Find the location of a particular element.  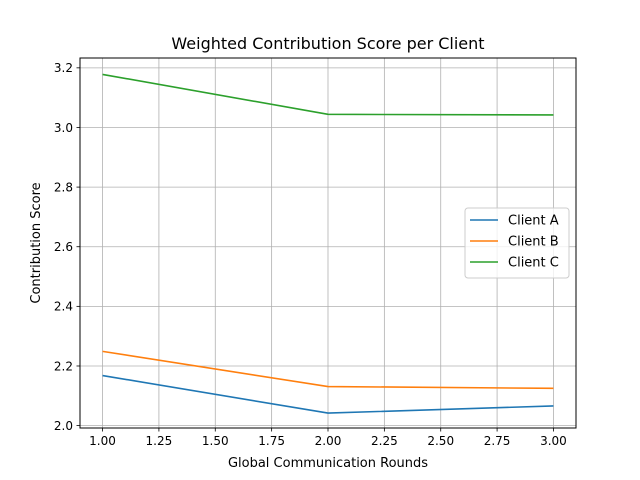

x-tick-label: 1.00 is located at coordinates (102, 441).